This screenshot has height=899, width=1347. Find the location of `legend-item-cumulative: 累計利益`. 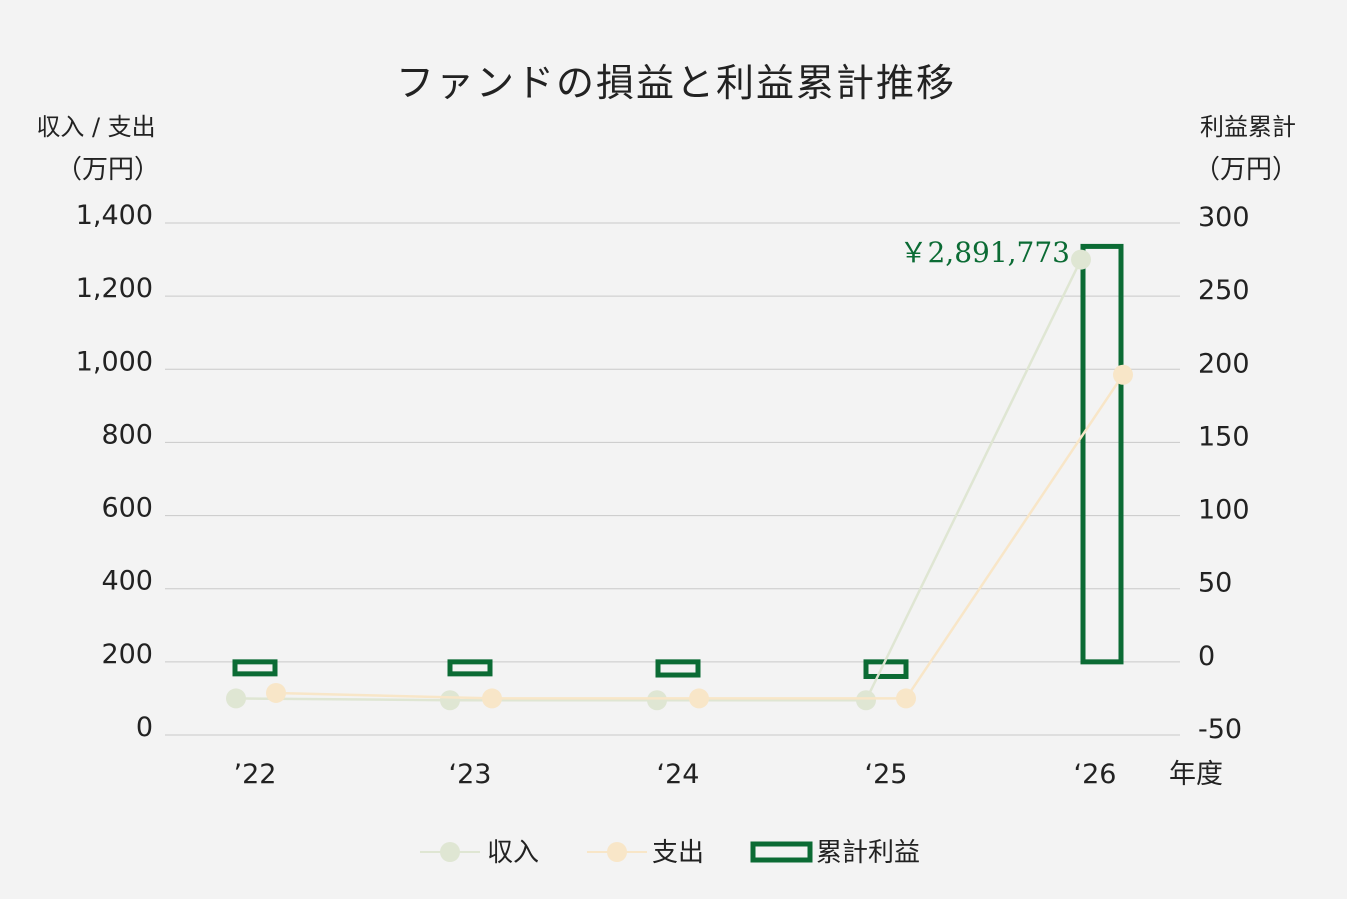

legend-item-cumulative: 累計利益 is located at coordinates (835, 853).